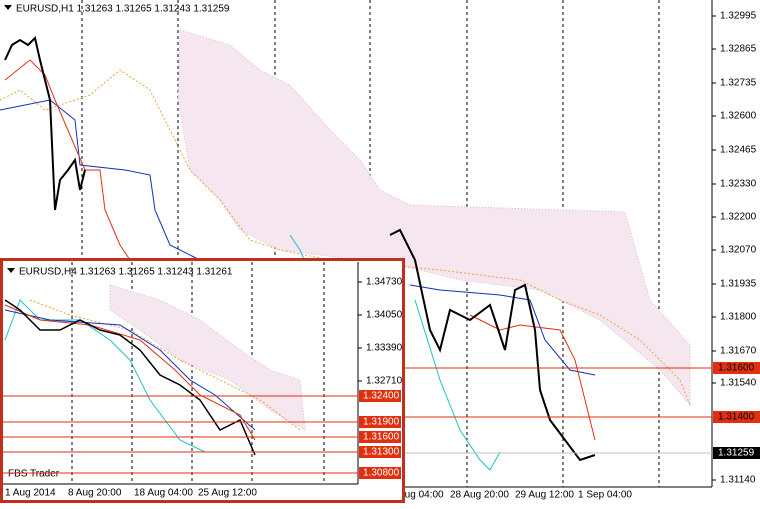  Describe the element at coordinates (738, 383) in the screenshot. I see `price-label: 1.31540` at that location.